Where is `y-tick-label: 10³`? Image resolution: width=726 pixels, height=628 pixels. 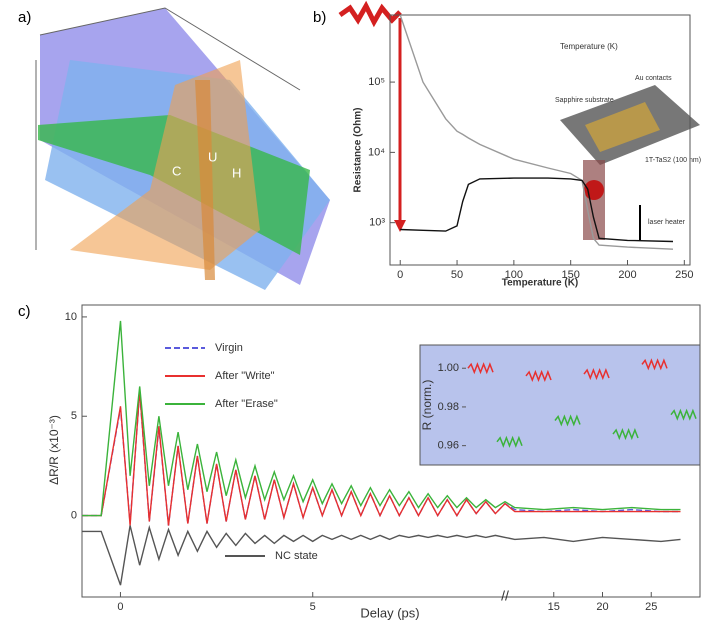
y-tick-label: 10³ is located at coordinates (377, 223).